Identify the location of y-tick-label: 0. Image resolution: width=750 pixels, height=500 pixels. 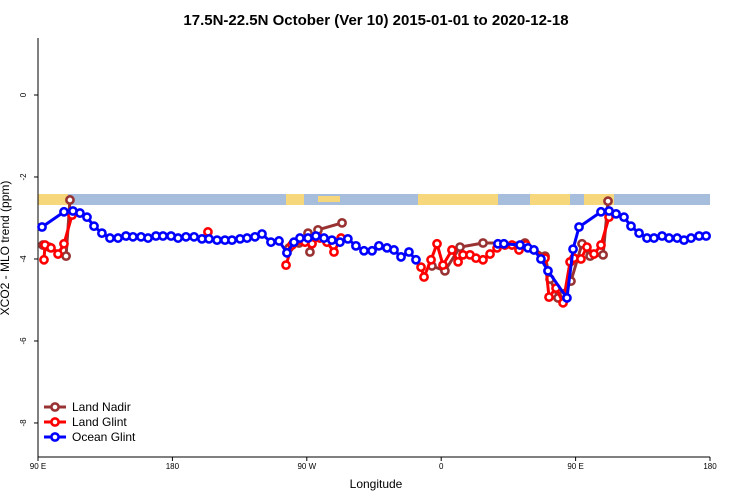
(23, 94).